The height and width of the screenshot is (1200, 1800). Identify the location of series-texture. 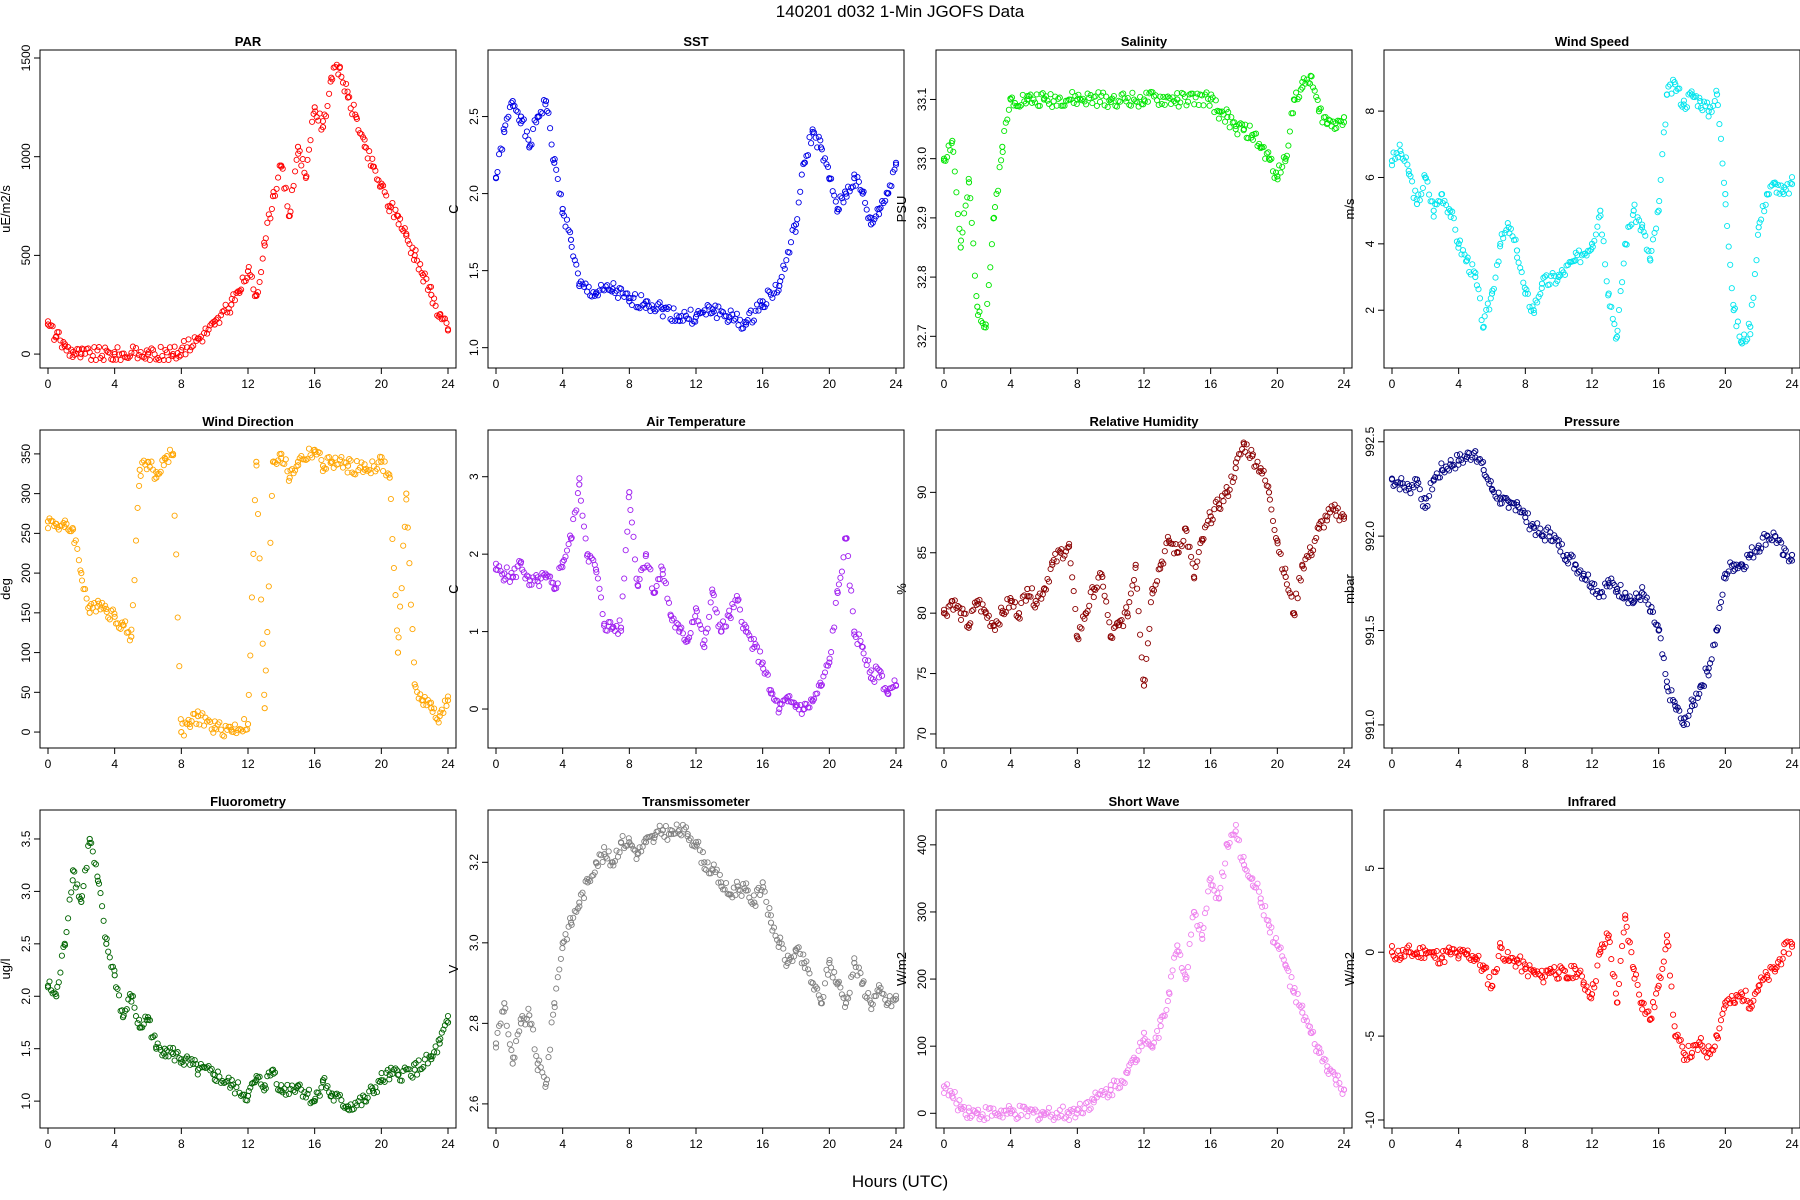
(1144, 561).